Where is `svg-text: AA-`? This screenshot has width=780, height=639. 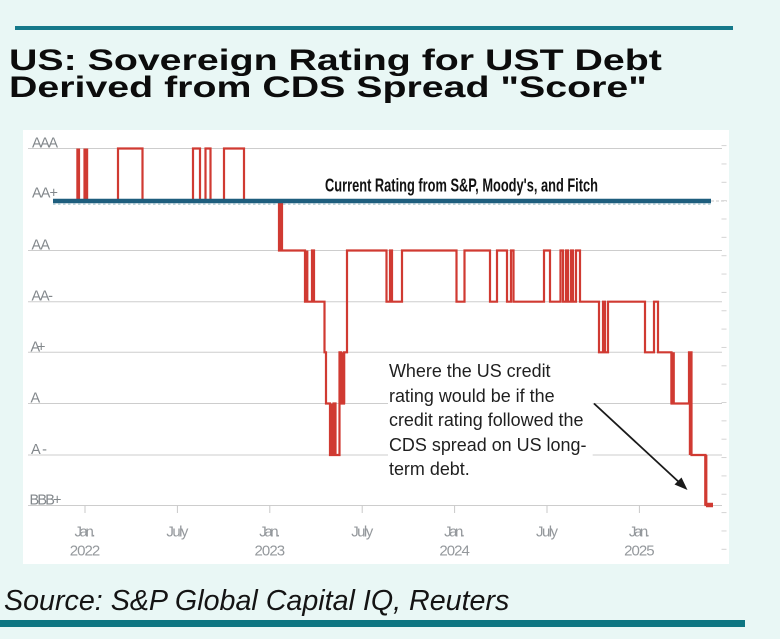 svg-text: AA- is located at coordinates (43, 297).